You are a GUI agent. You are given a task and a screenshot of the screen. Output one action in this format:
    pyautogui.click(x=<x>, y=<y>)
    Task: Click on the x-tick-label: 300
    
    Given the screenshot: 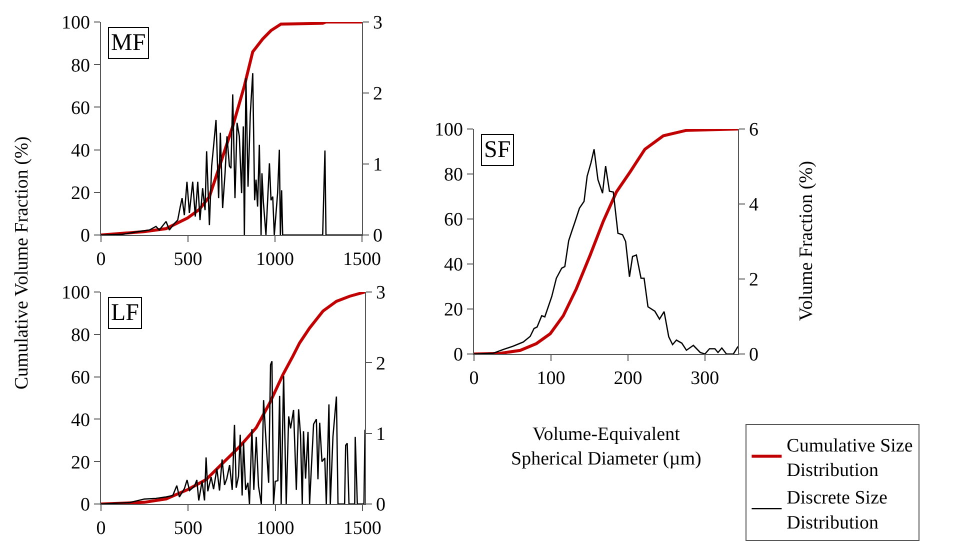 What is the action you would take?
    pyautogui.click(x=705, y=378)
    